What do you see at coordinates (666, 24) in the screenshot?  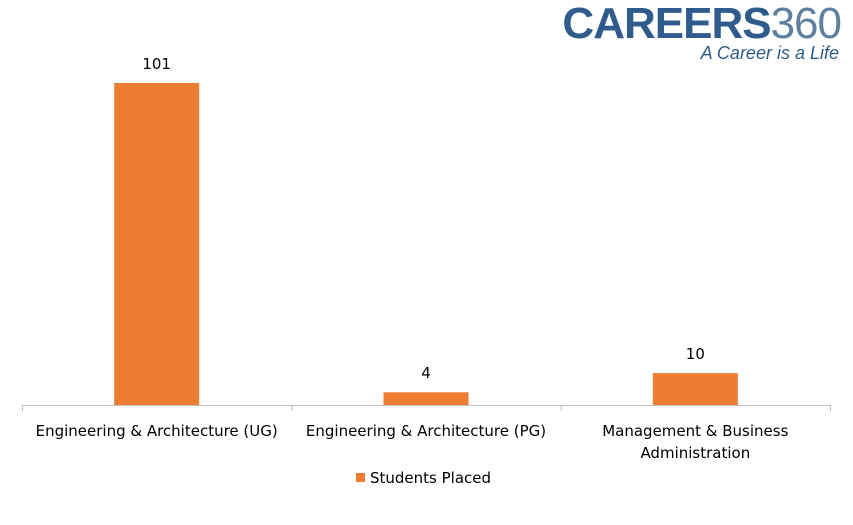 I see `logo-brand: CAREERS` at bounding box center [666, 24].